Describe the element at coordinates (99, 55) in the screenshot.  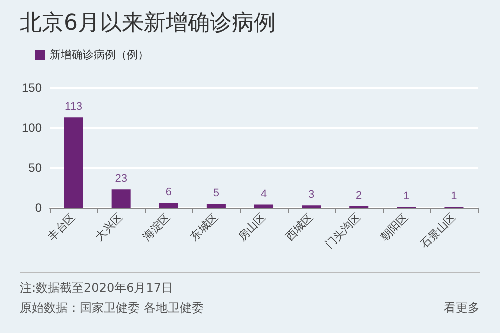
I see `legend-label: 新增确诊病例（例）` at that location.